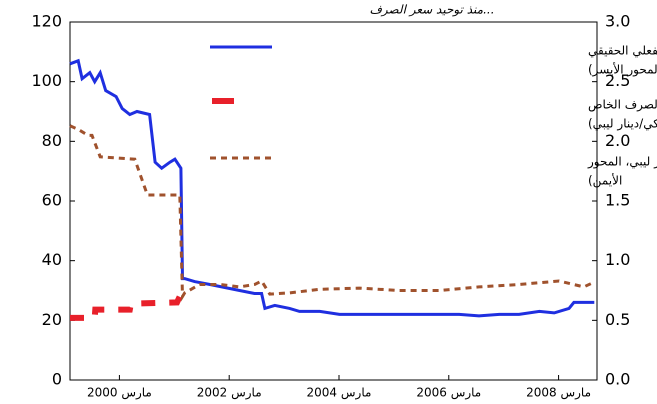  Describe the element at coordinates (617, 80) in the screenshot. I see `y2-tick-label: 2.5` at that location.